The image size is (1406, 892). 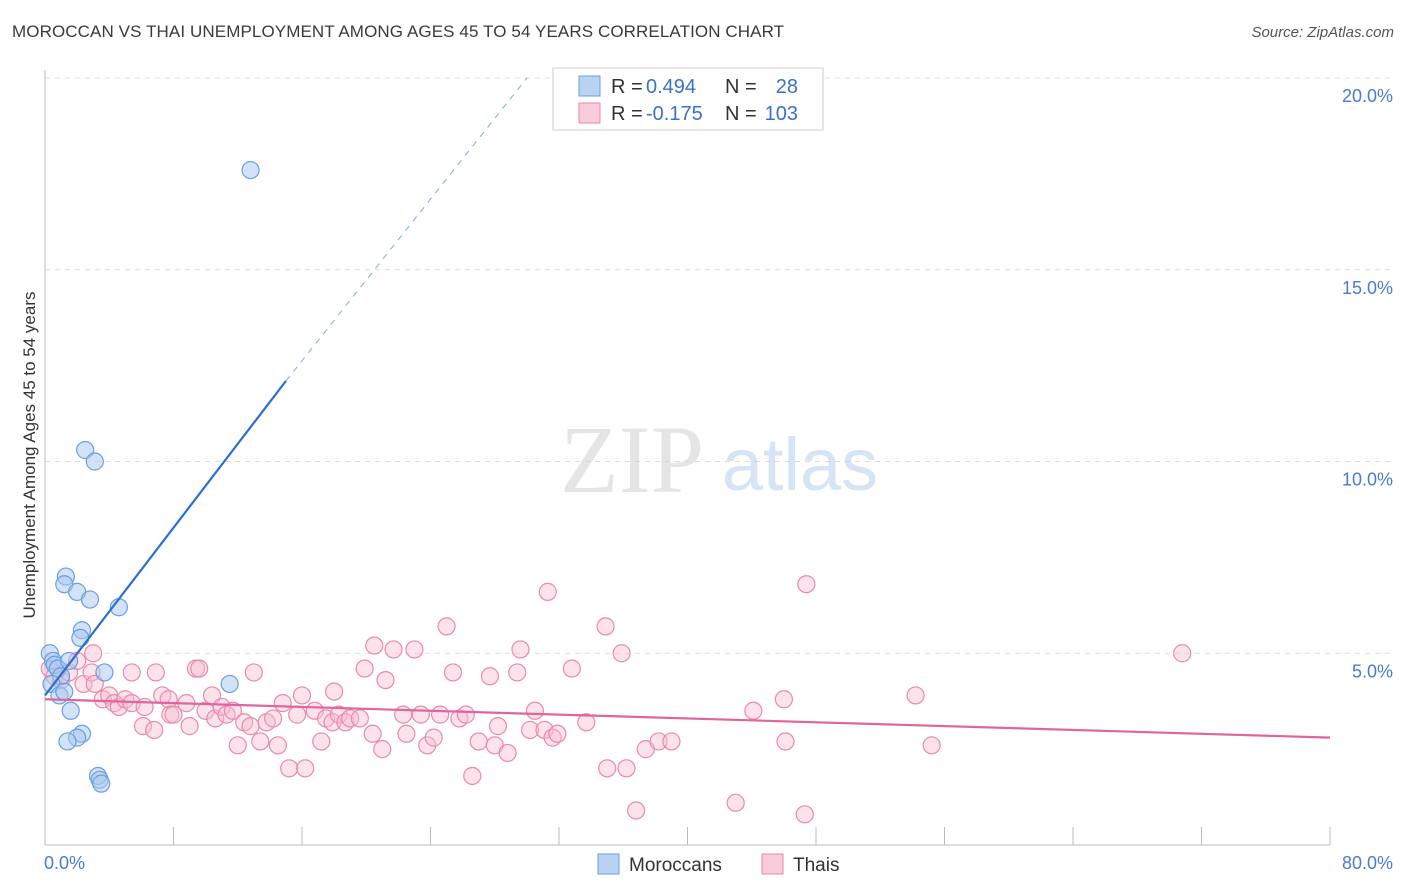 I want to click on x-tick-label: 80.0%, so click(x=1367, y=863).